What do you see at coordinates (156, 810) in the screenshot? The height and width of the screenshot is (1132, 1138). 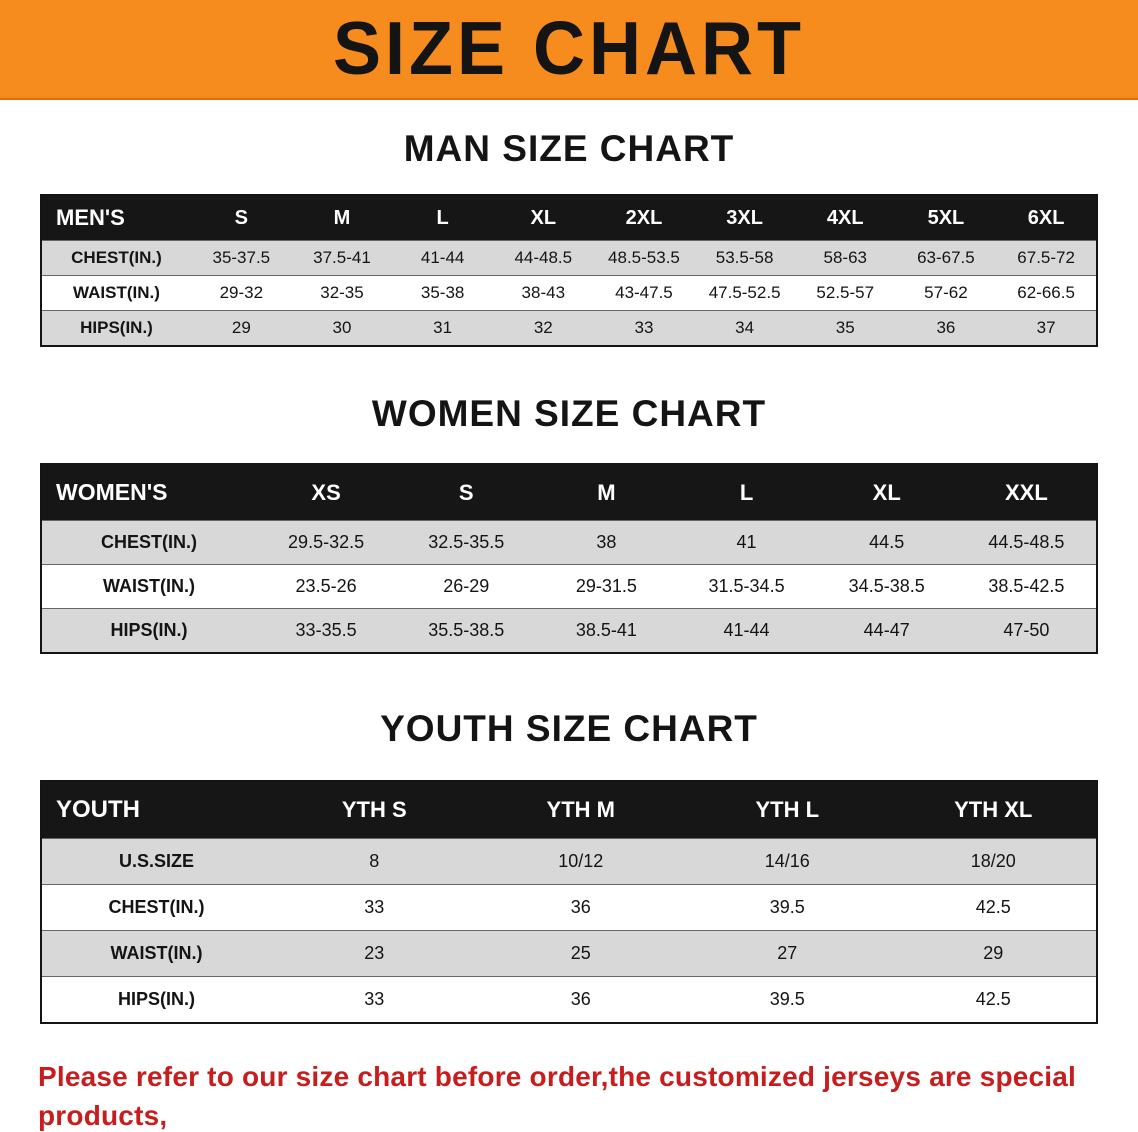 I see `table-corner-label: YOUTH` at bounding box center [156, 810].